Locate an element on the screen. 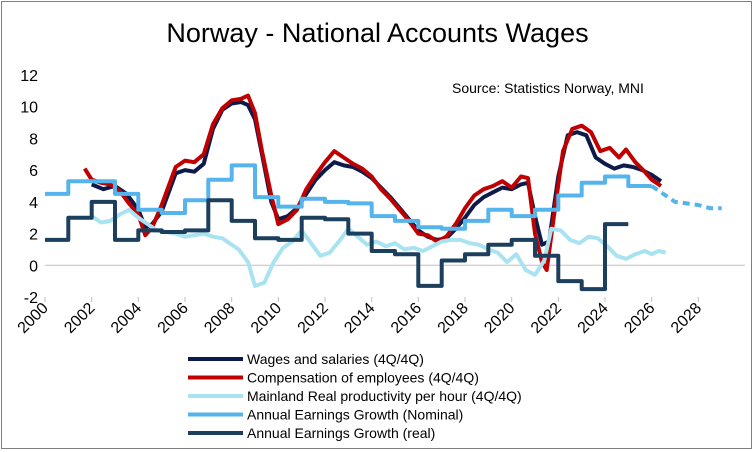 This screenshot has height=452, width=755. x-tick-label: 2008 is located at coordinates (219, 318).